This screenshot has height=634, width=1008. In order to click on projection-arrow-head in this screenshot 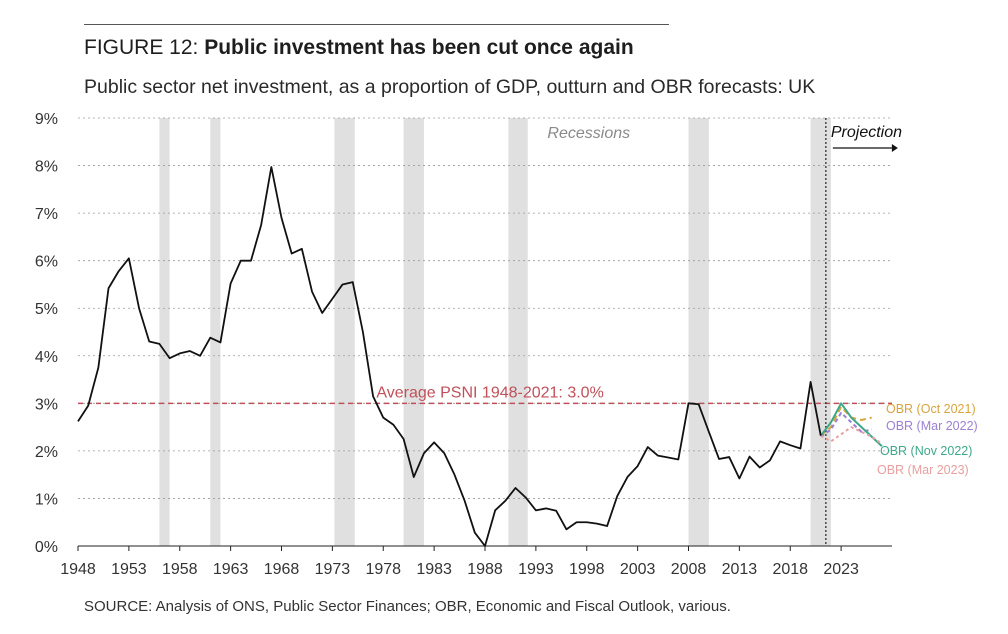, I will do `click(894, 148)`.